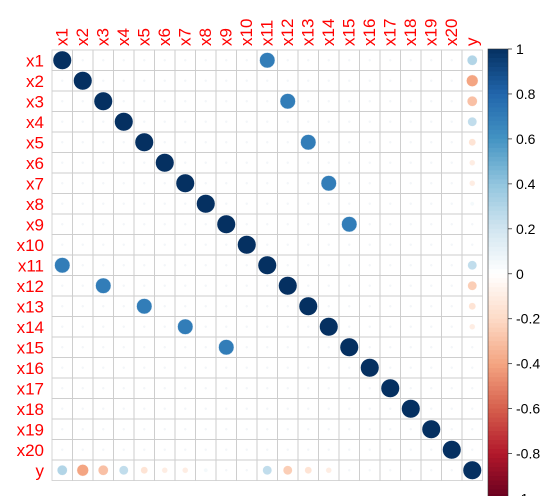 The image size is (550, 496). Describe the element at coordinates (328, 224) in the screenshot. I see `corr-circle-x9-x14` at that location.